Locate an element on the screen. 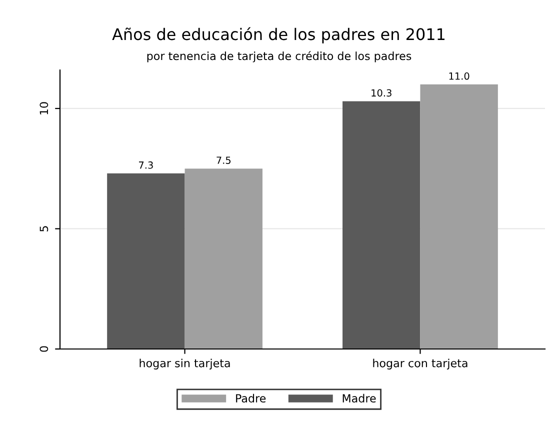 This screenshot has width=558, height=421. y-tick-label: 0 is located at coordinates (44, 349).